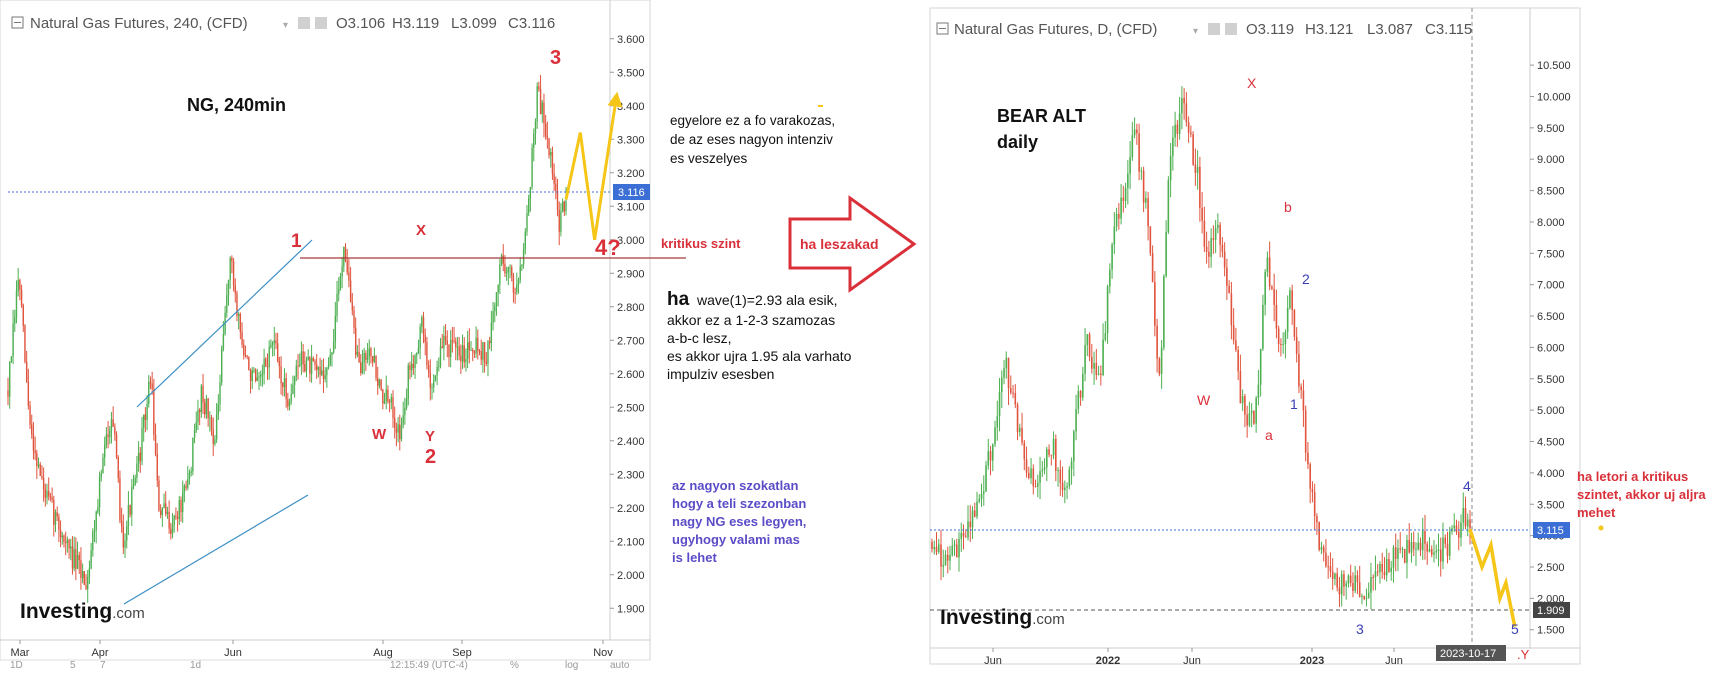  I want to click on left-y-tick-label: 3.300, so click(631, 140).